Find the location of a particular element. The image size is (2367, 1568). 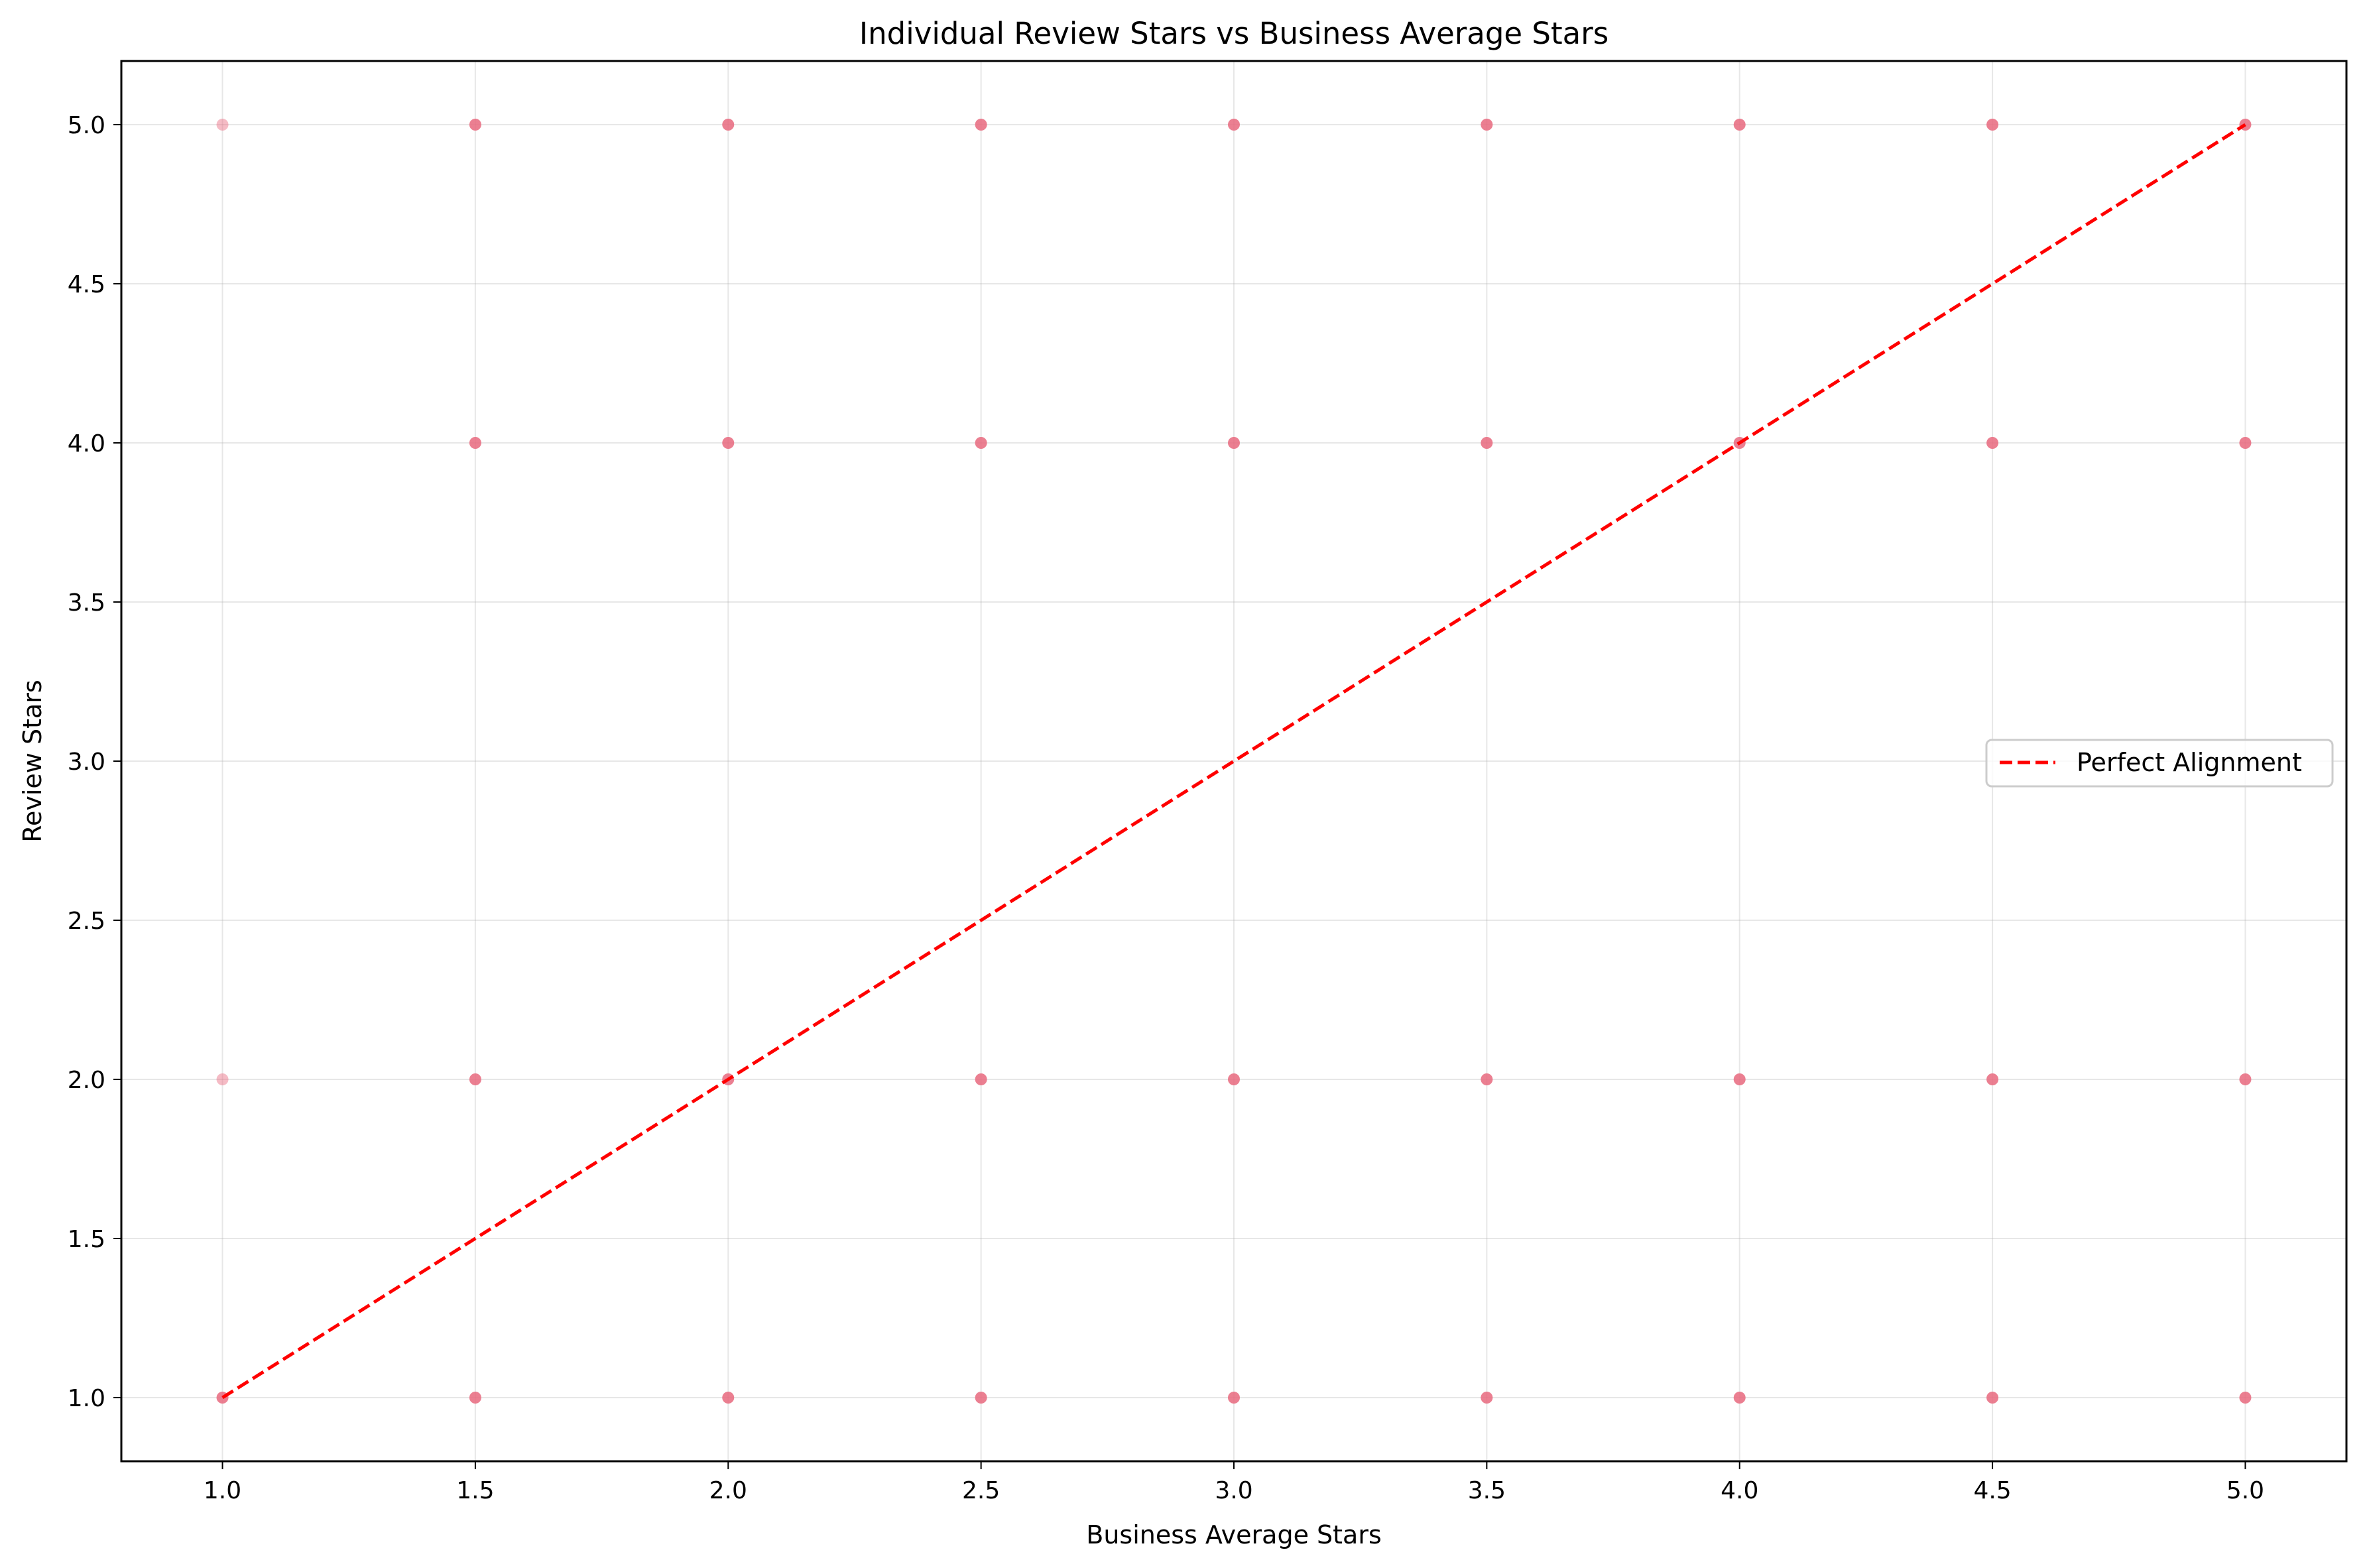

y-tick-label: 2.0 is located at coordinates (86, 1080).